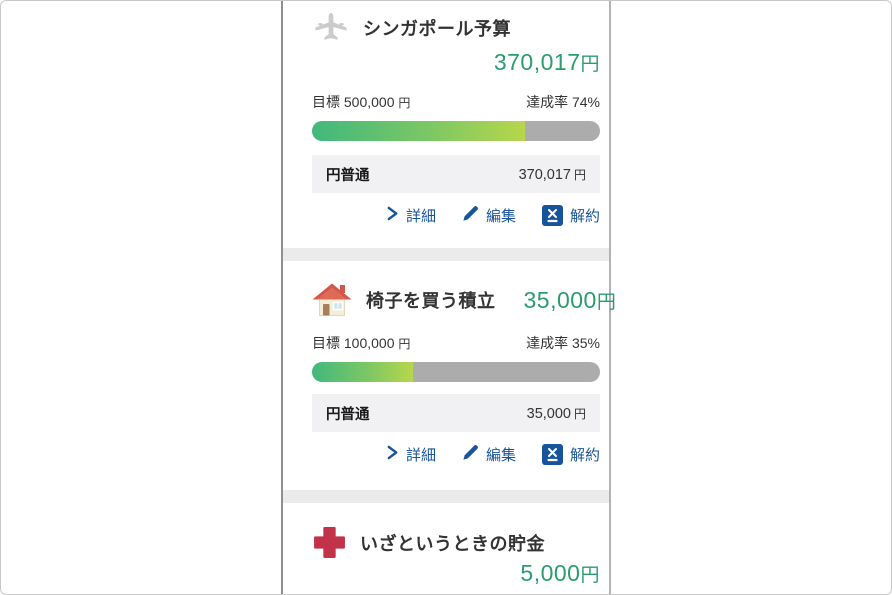 The height and width of the screenshot is (595, 892). I want to click on medical-cross-icon, so click(329, 542).